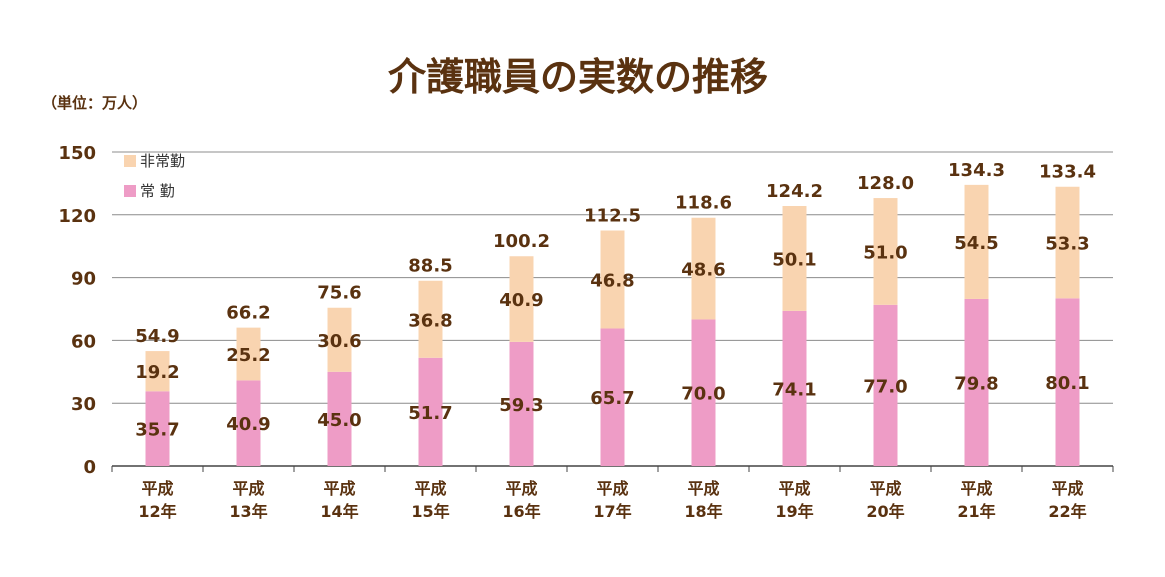 The height and width of the screenshot is (577, 1165). I want to click on data-label-total: 54.9, so click(157, 336).